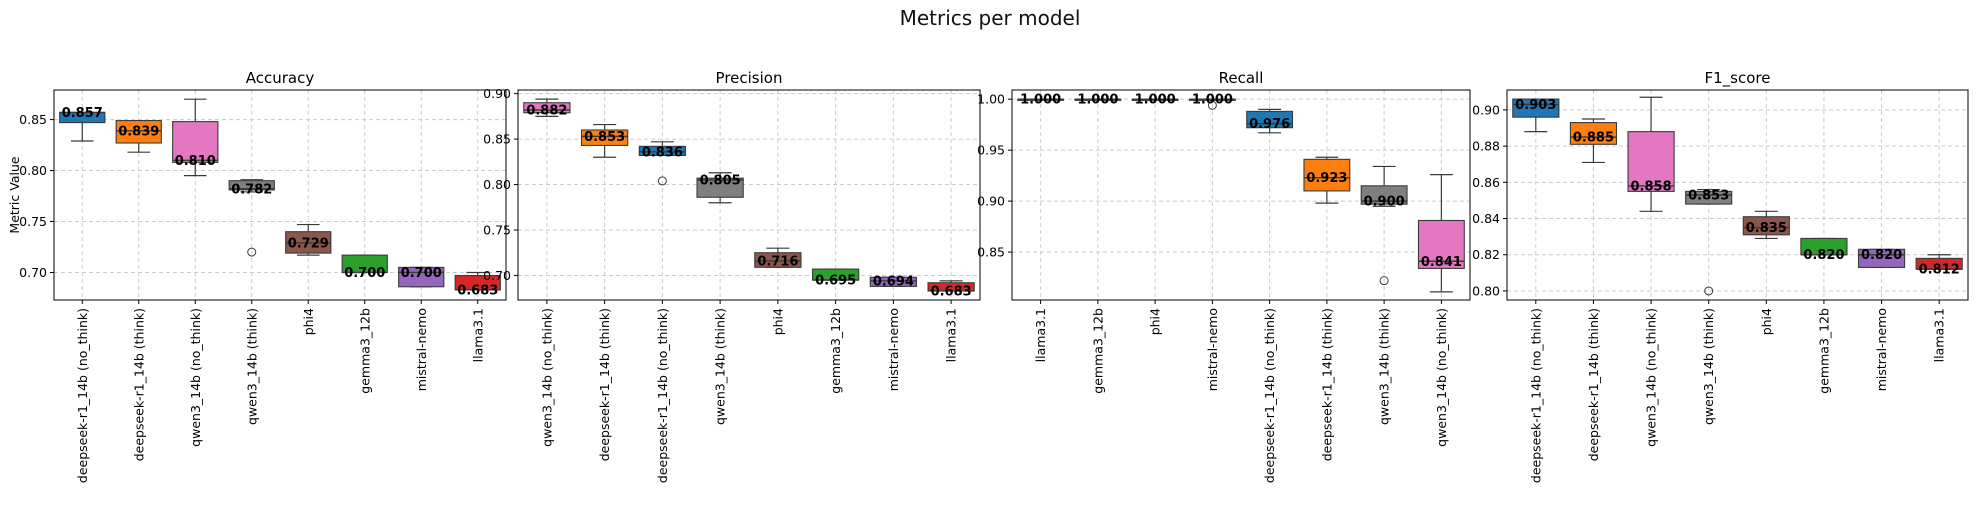 The image size is (1980, 515). Describe the element at coordinates (1486, 146) in the screenshot. I see `y-tick-label: 0.88` at that location.